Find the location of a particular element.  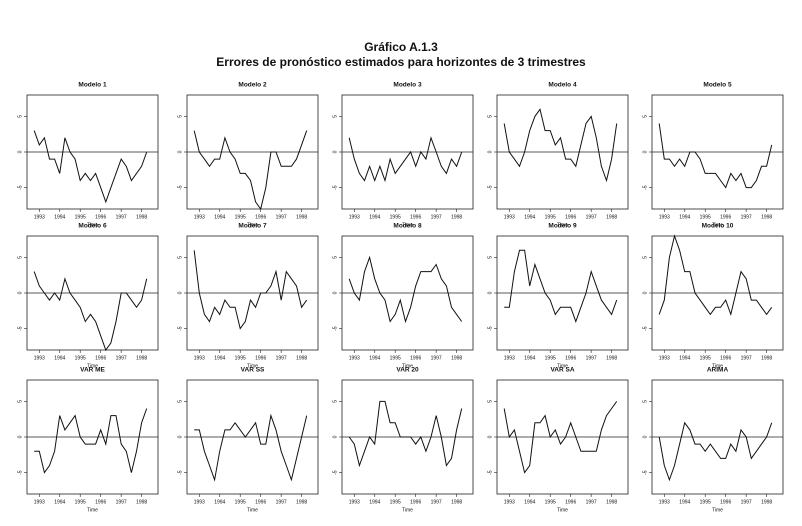

panel-title: Modelo 8 is located at coordinates (407, 226).